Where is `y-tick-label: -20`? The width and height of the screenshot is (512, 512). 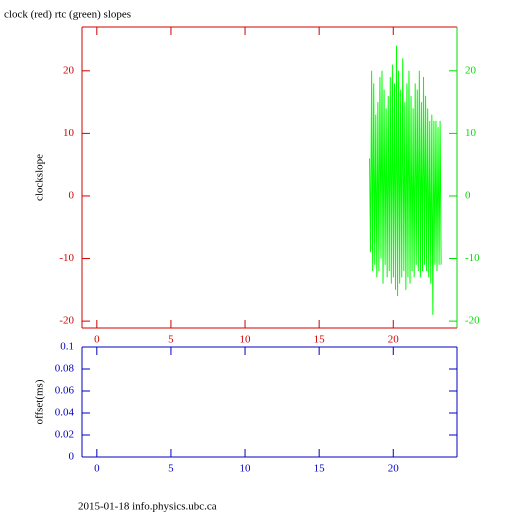 y-tick-label: -20 is located at coordinates (66, 321).